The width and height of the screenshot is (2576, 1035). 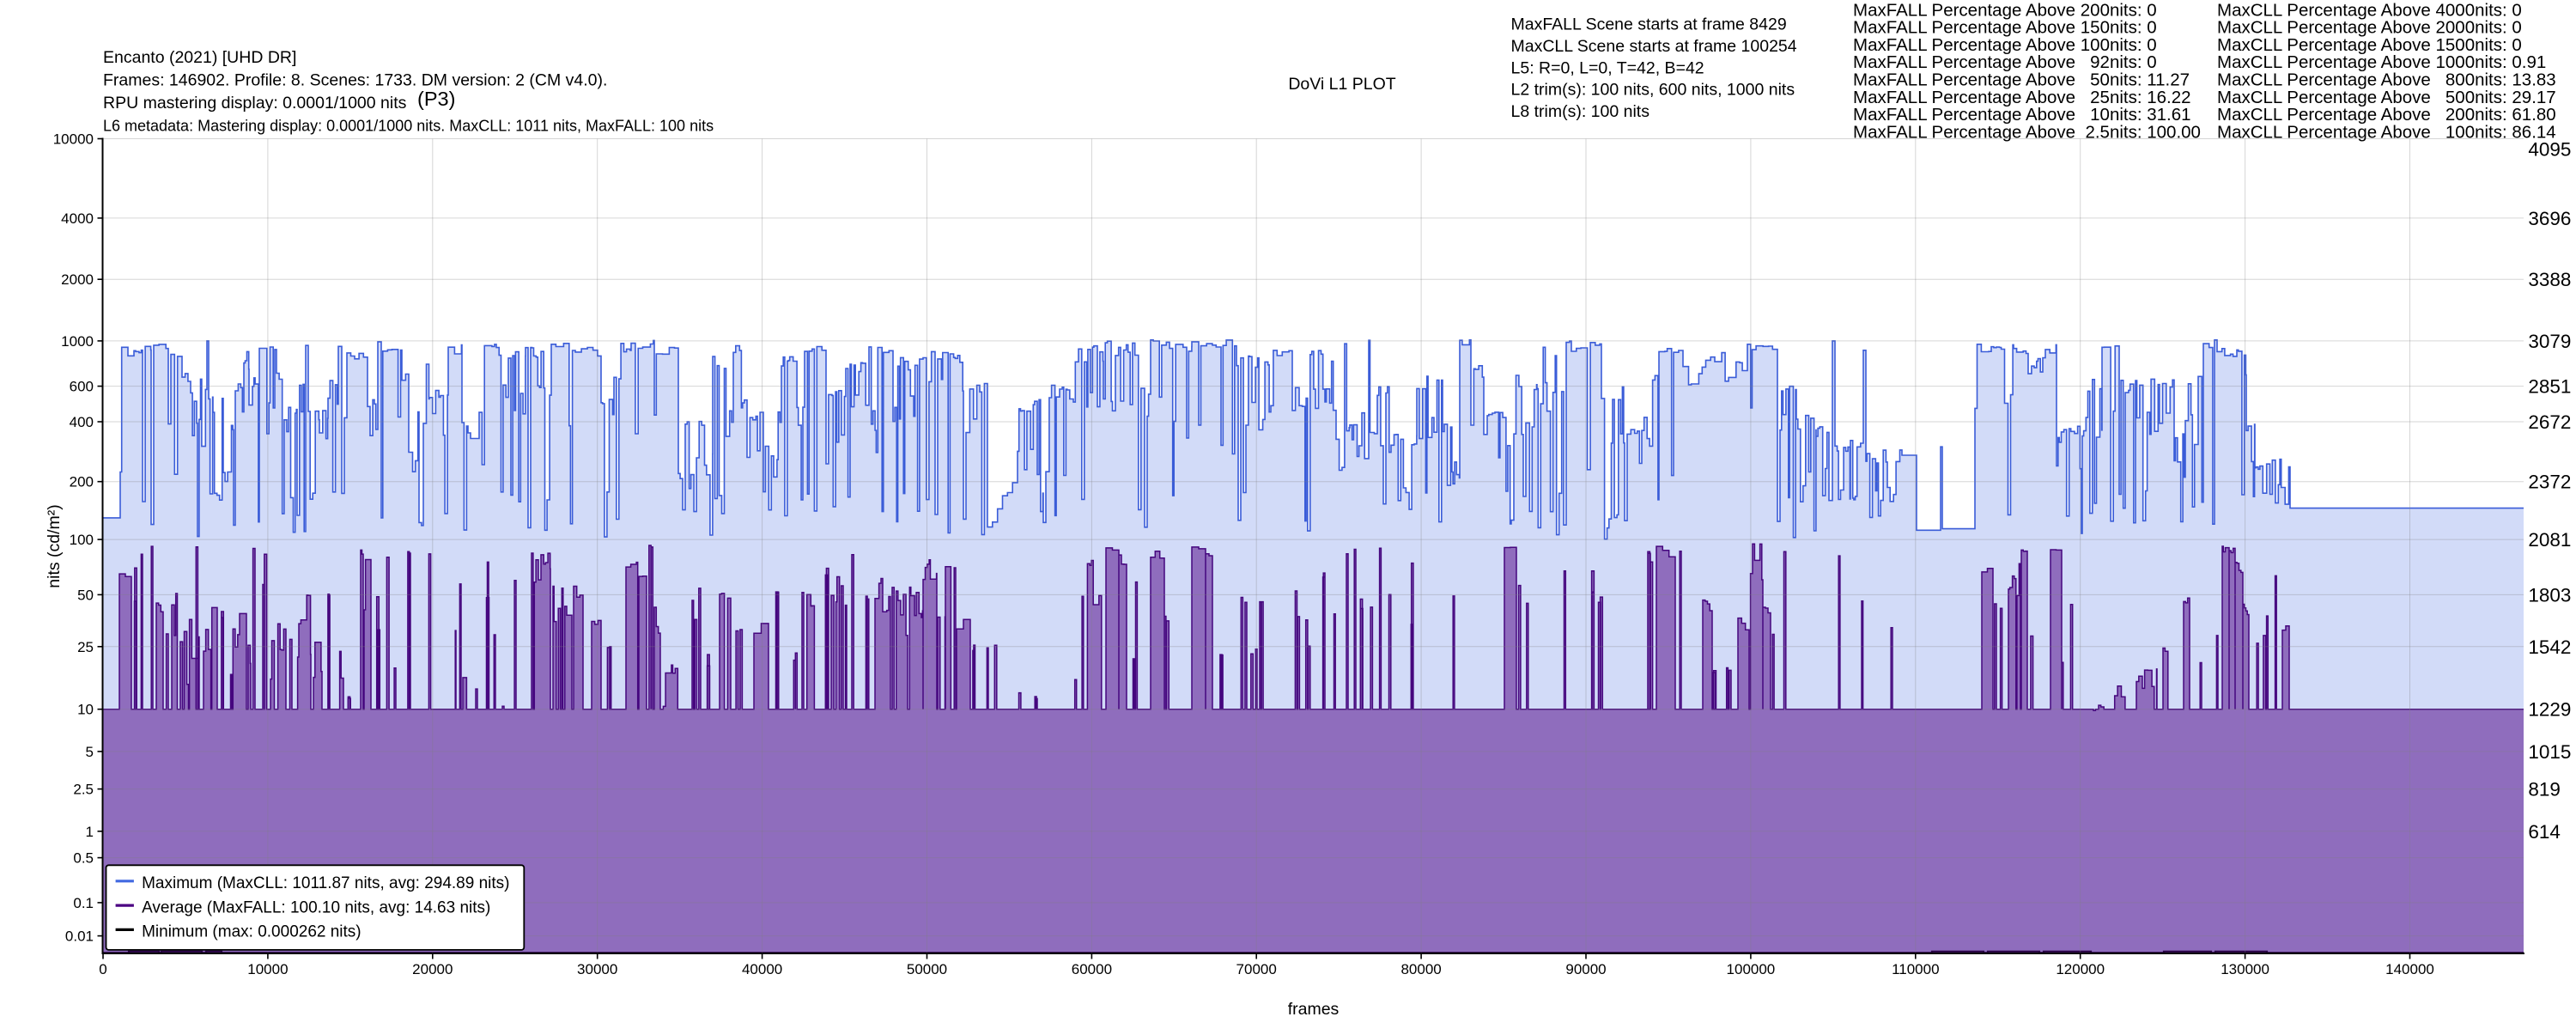 What do you see at coordinates (2382, 62) in the screenshot?
I see `svg-text:MaxCLL Percentage Above 1000ni: MaxCLL Percentage Above 1000nits: 0.91` at bounding box center [2382, 62].